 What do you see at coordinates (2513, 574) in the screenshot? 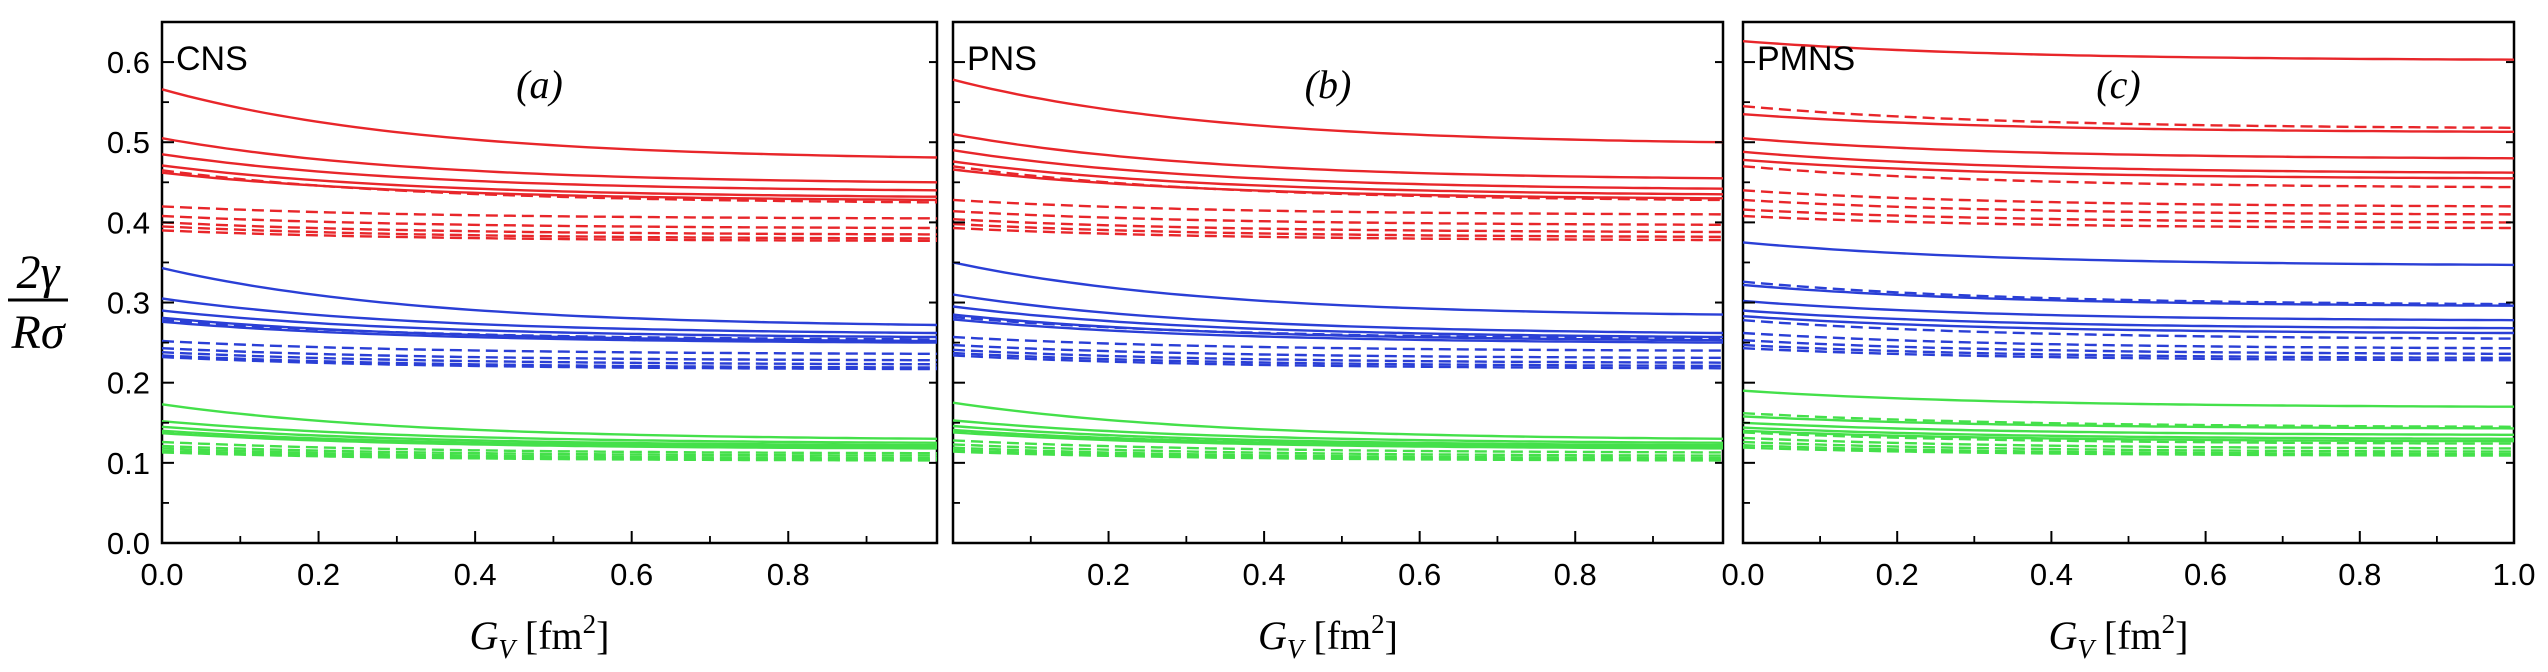
I see `x-tick-label: 1.0` at bounding box center [2513, 574].